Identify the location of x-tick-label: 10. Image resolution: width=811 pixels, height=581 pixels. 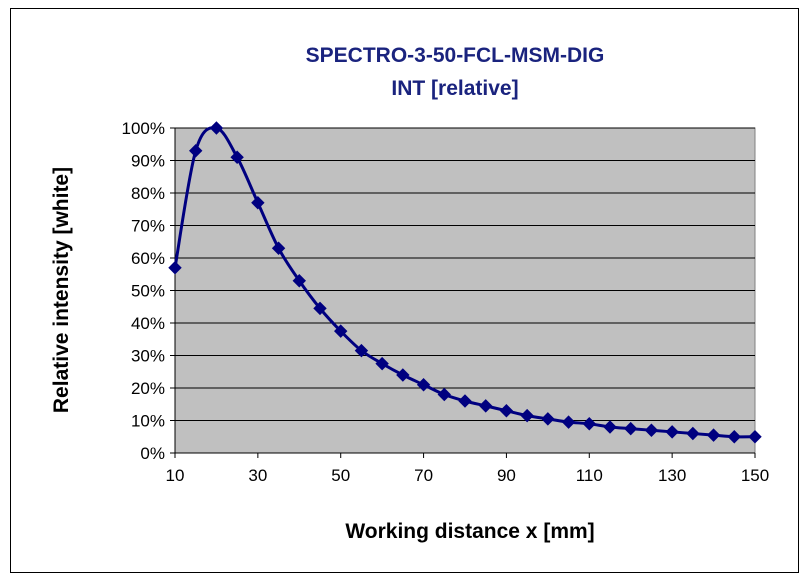
(175, 475).